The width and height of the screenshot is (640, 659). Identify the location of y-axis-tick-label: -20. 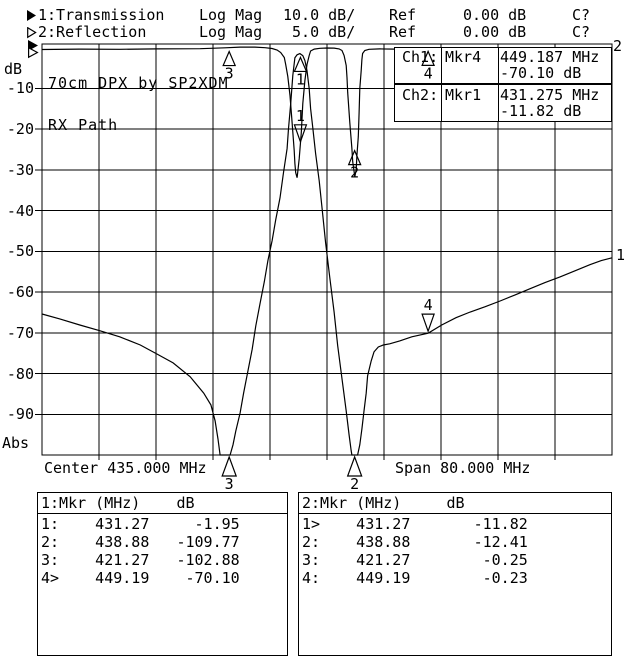
(20, 129).